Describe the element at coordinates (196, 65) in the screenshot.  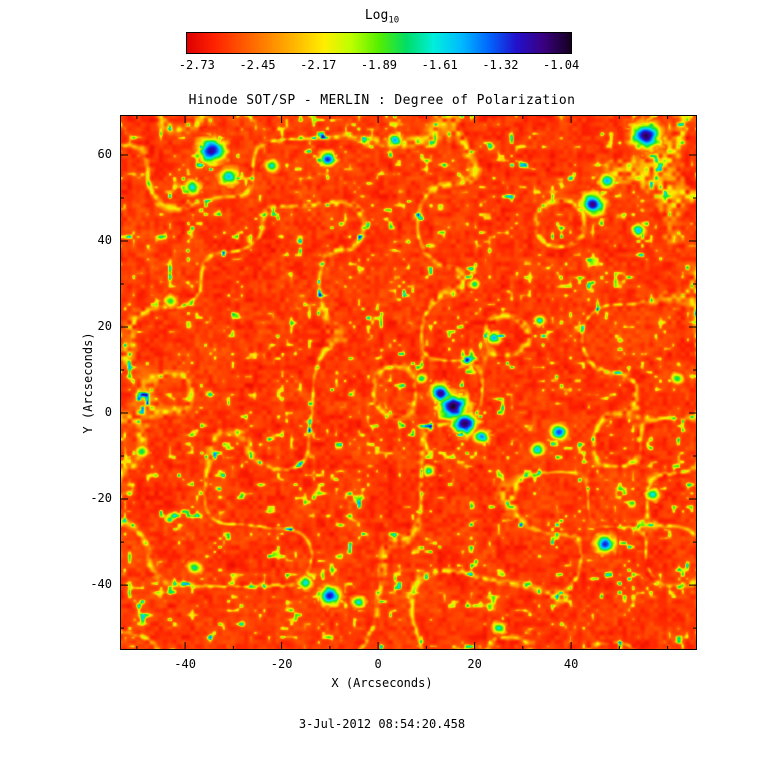
I see `colorbar-tick-label: -2.73` at that location.